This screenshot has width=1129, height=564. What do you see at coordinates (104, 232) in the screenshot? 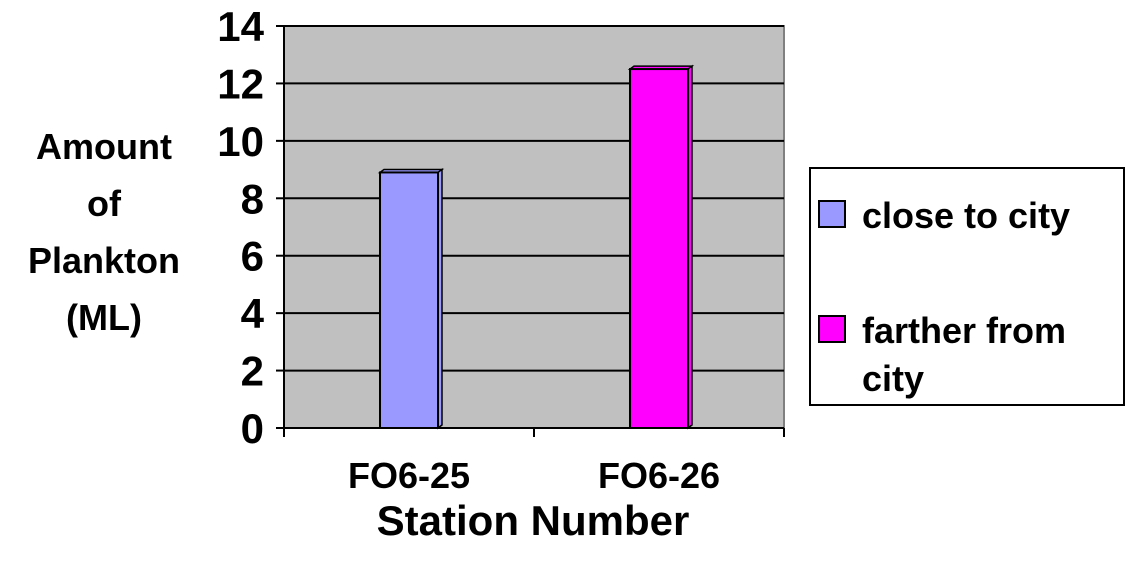
I see `y-axis-title: Amount of Plankton (ML)` at bounding box center [104, 232].